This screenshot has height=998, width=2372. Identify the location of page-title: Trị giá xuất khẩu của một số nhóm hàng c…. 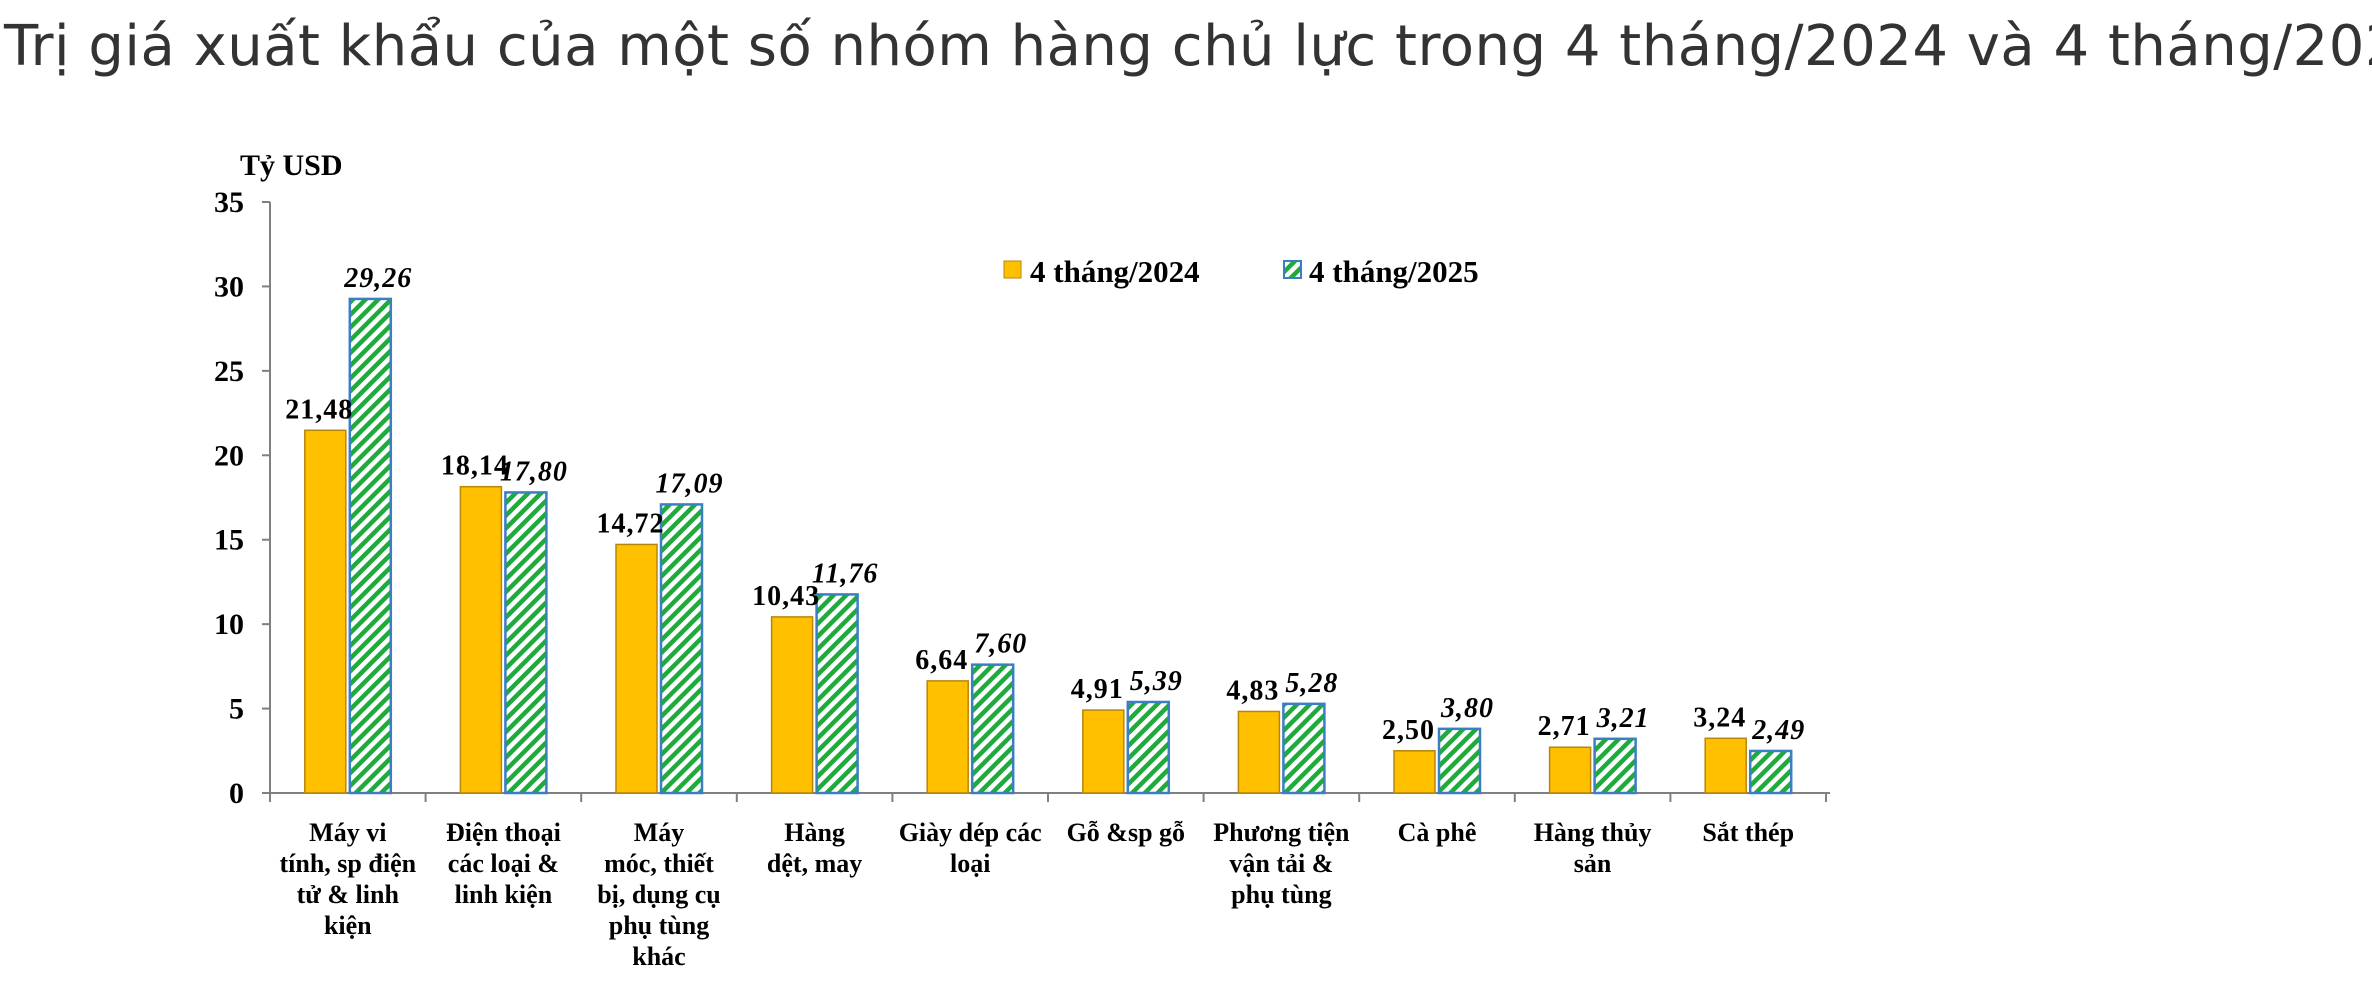
(1188, 46).